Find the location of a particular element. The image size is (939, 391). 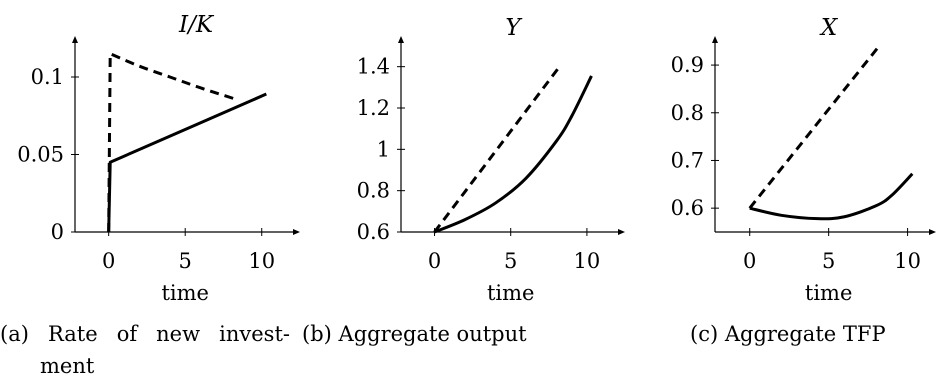

caption-a: (a) Rate of new invest- ment is located at coordinates (145, 350).